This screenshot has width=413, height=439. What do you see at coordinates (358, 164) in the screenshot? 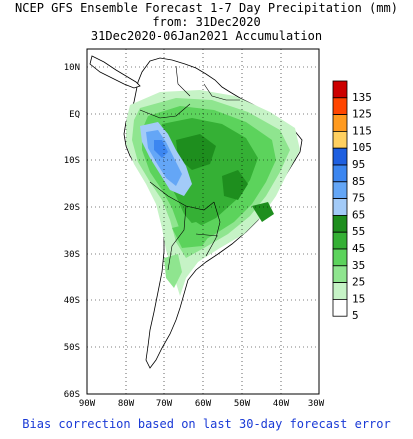
I see `legend-label: 95` at bounding box center [358, 164].